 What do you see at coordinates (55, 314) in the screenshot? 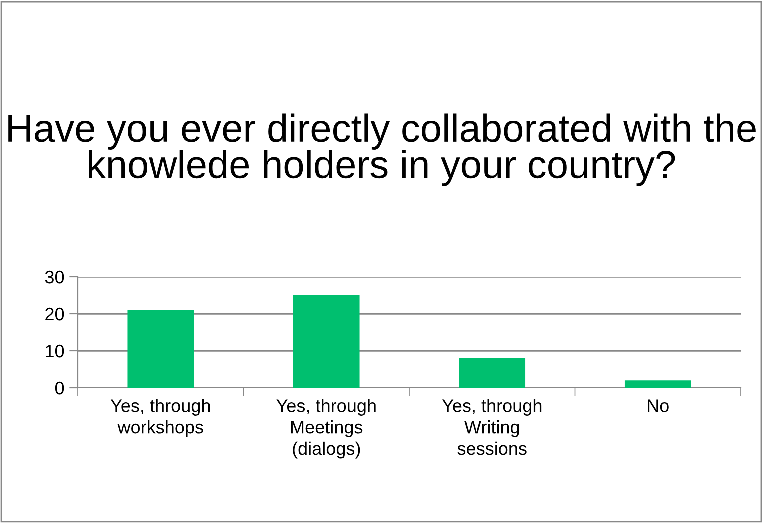
I see `y-tick-label: 20` at bounding box center [55, 314].